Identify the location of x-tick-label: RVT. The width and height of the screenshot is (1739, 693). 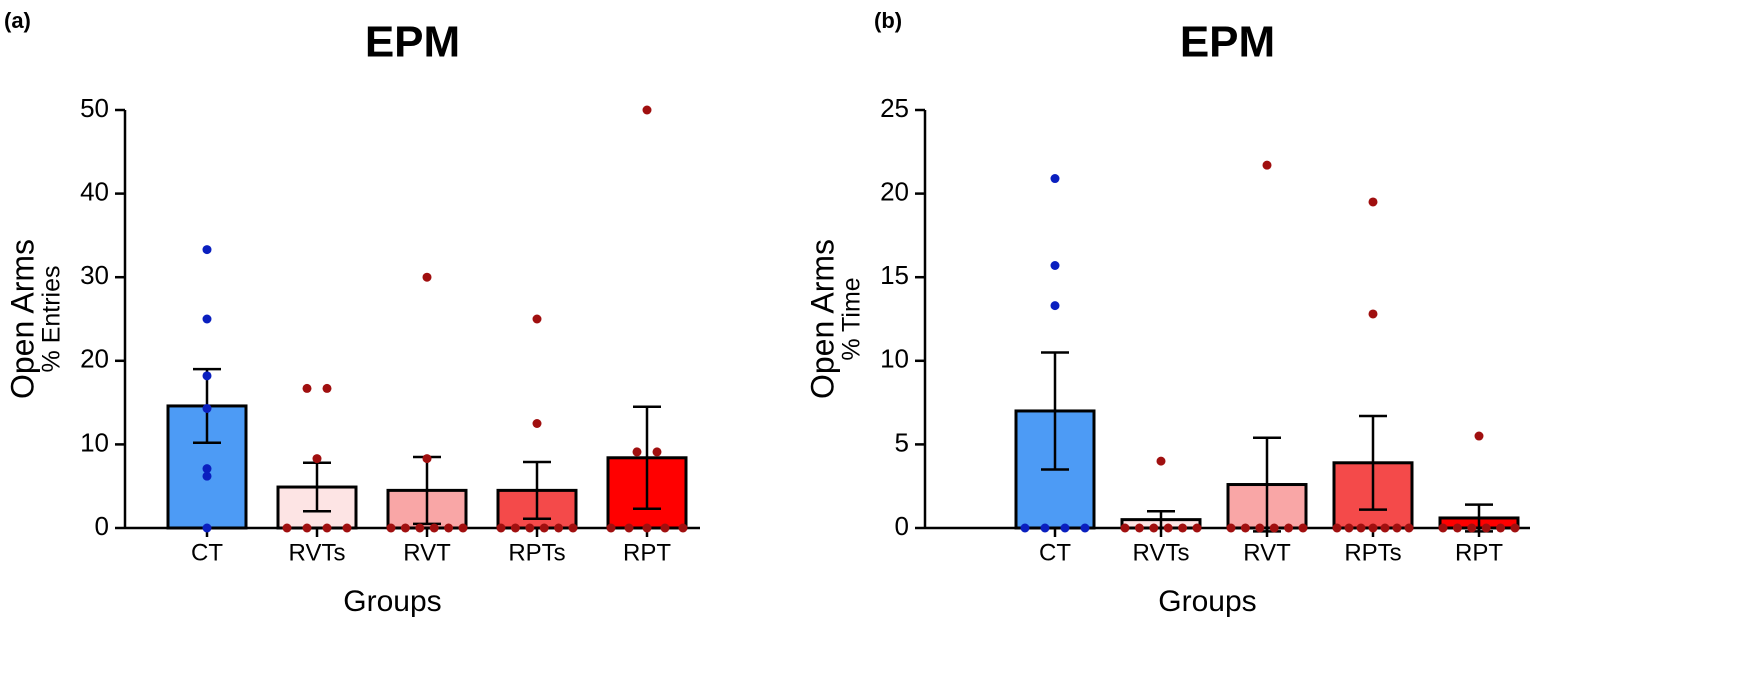
(427, 552).